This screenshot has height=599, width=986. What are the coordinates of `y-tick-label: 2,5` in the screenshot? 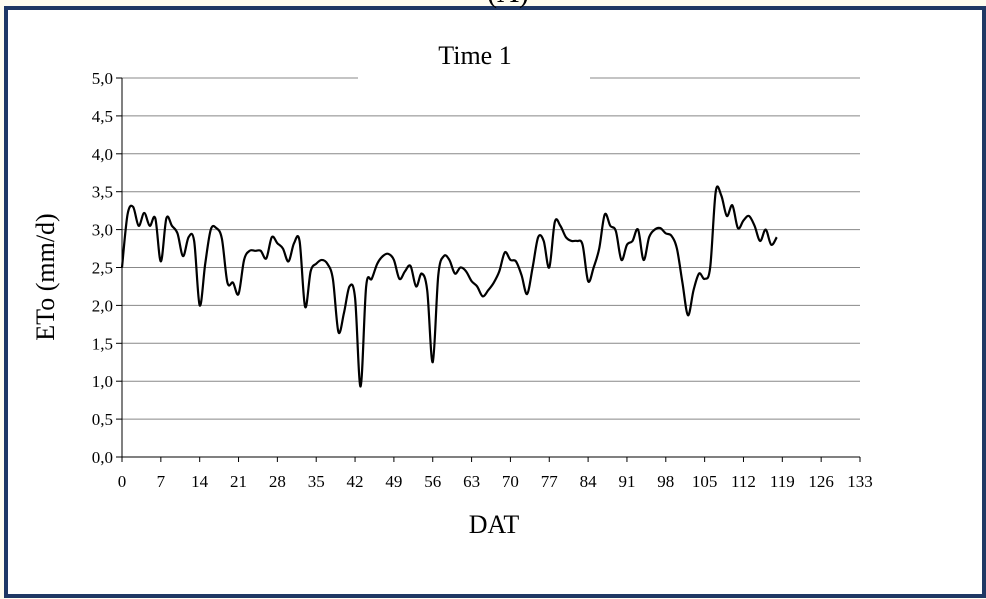 It's located at (102, 268).